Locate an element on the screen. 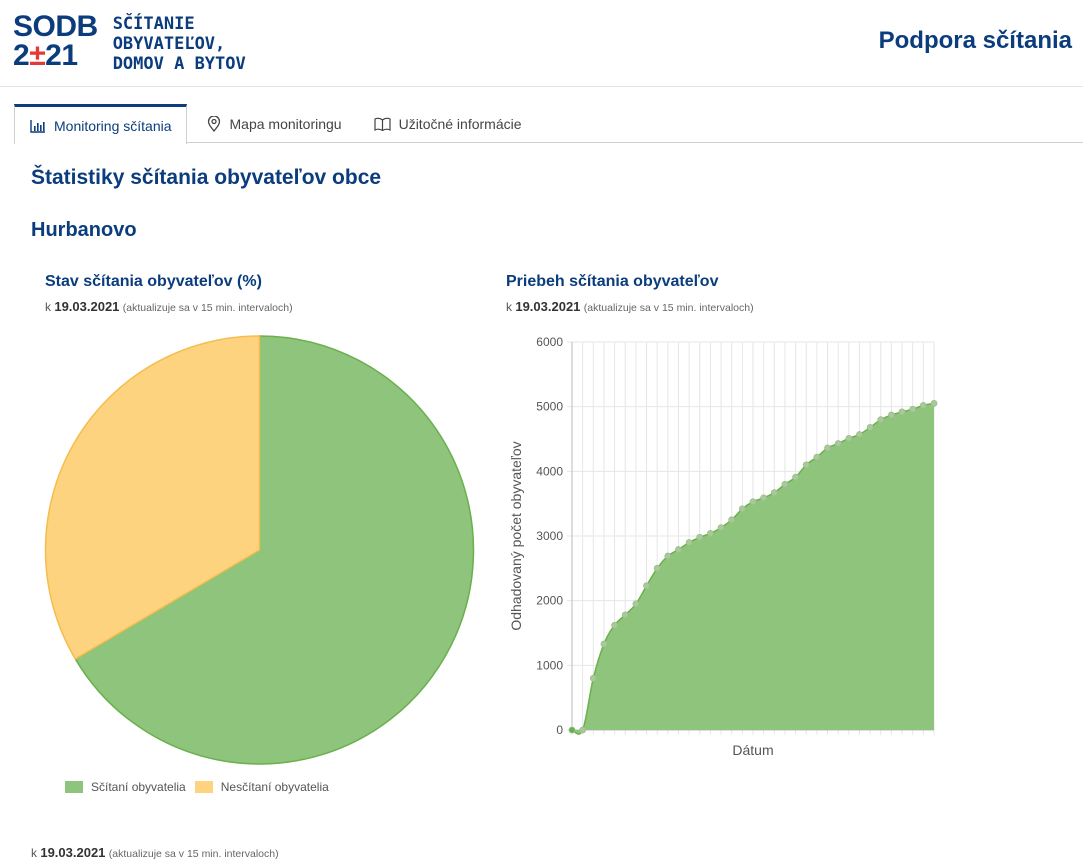 This screenshot has width=1083, height=865. city-name: Hurbanovo is located at coordinates (84, 230).